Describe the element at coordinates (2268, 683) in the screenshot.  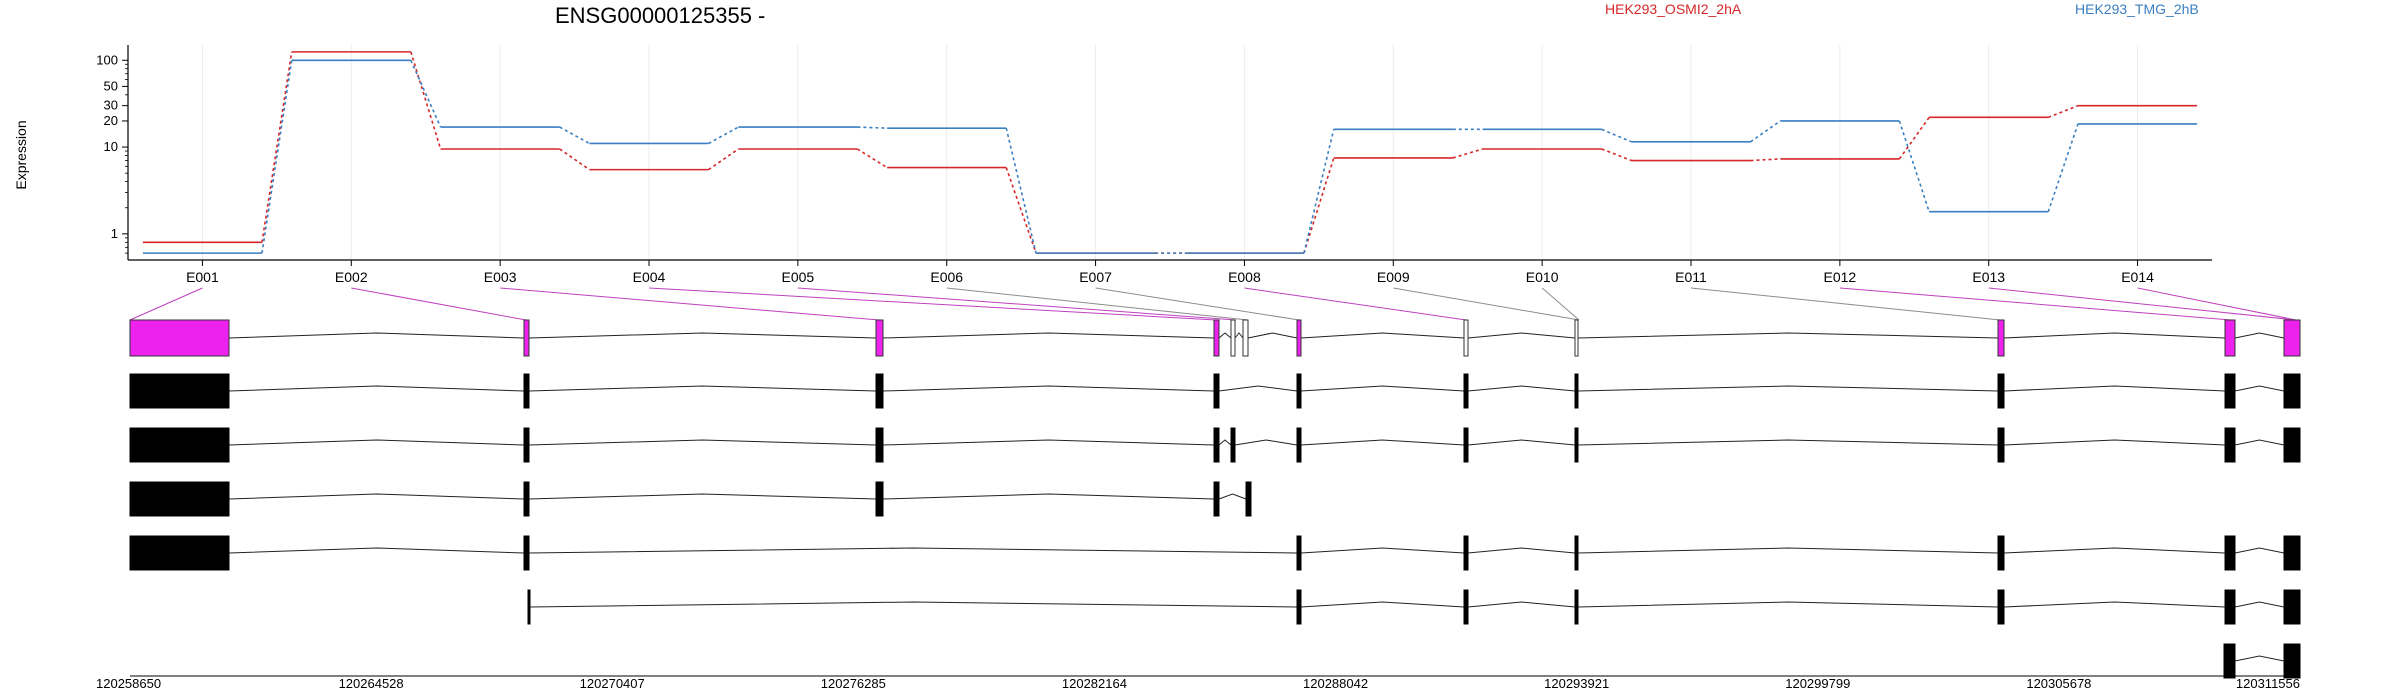
I see `coordinate-label: 120311556` at that location.